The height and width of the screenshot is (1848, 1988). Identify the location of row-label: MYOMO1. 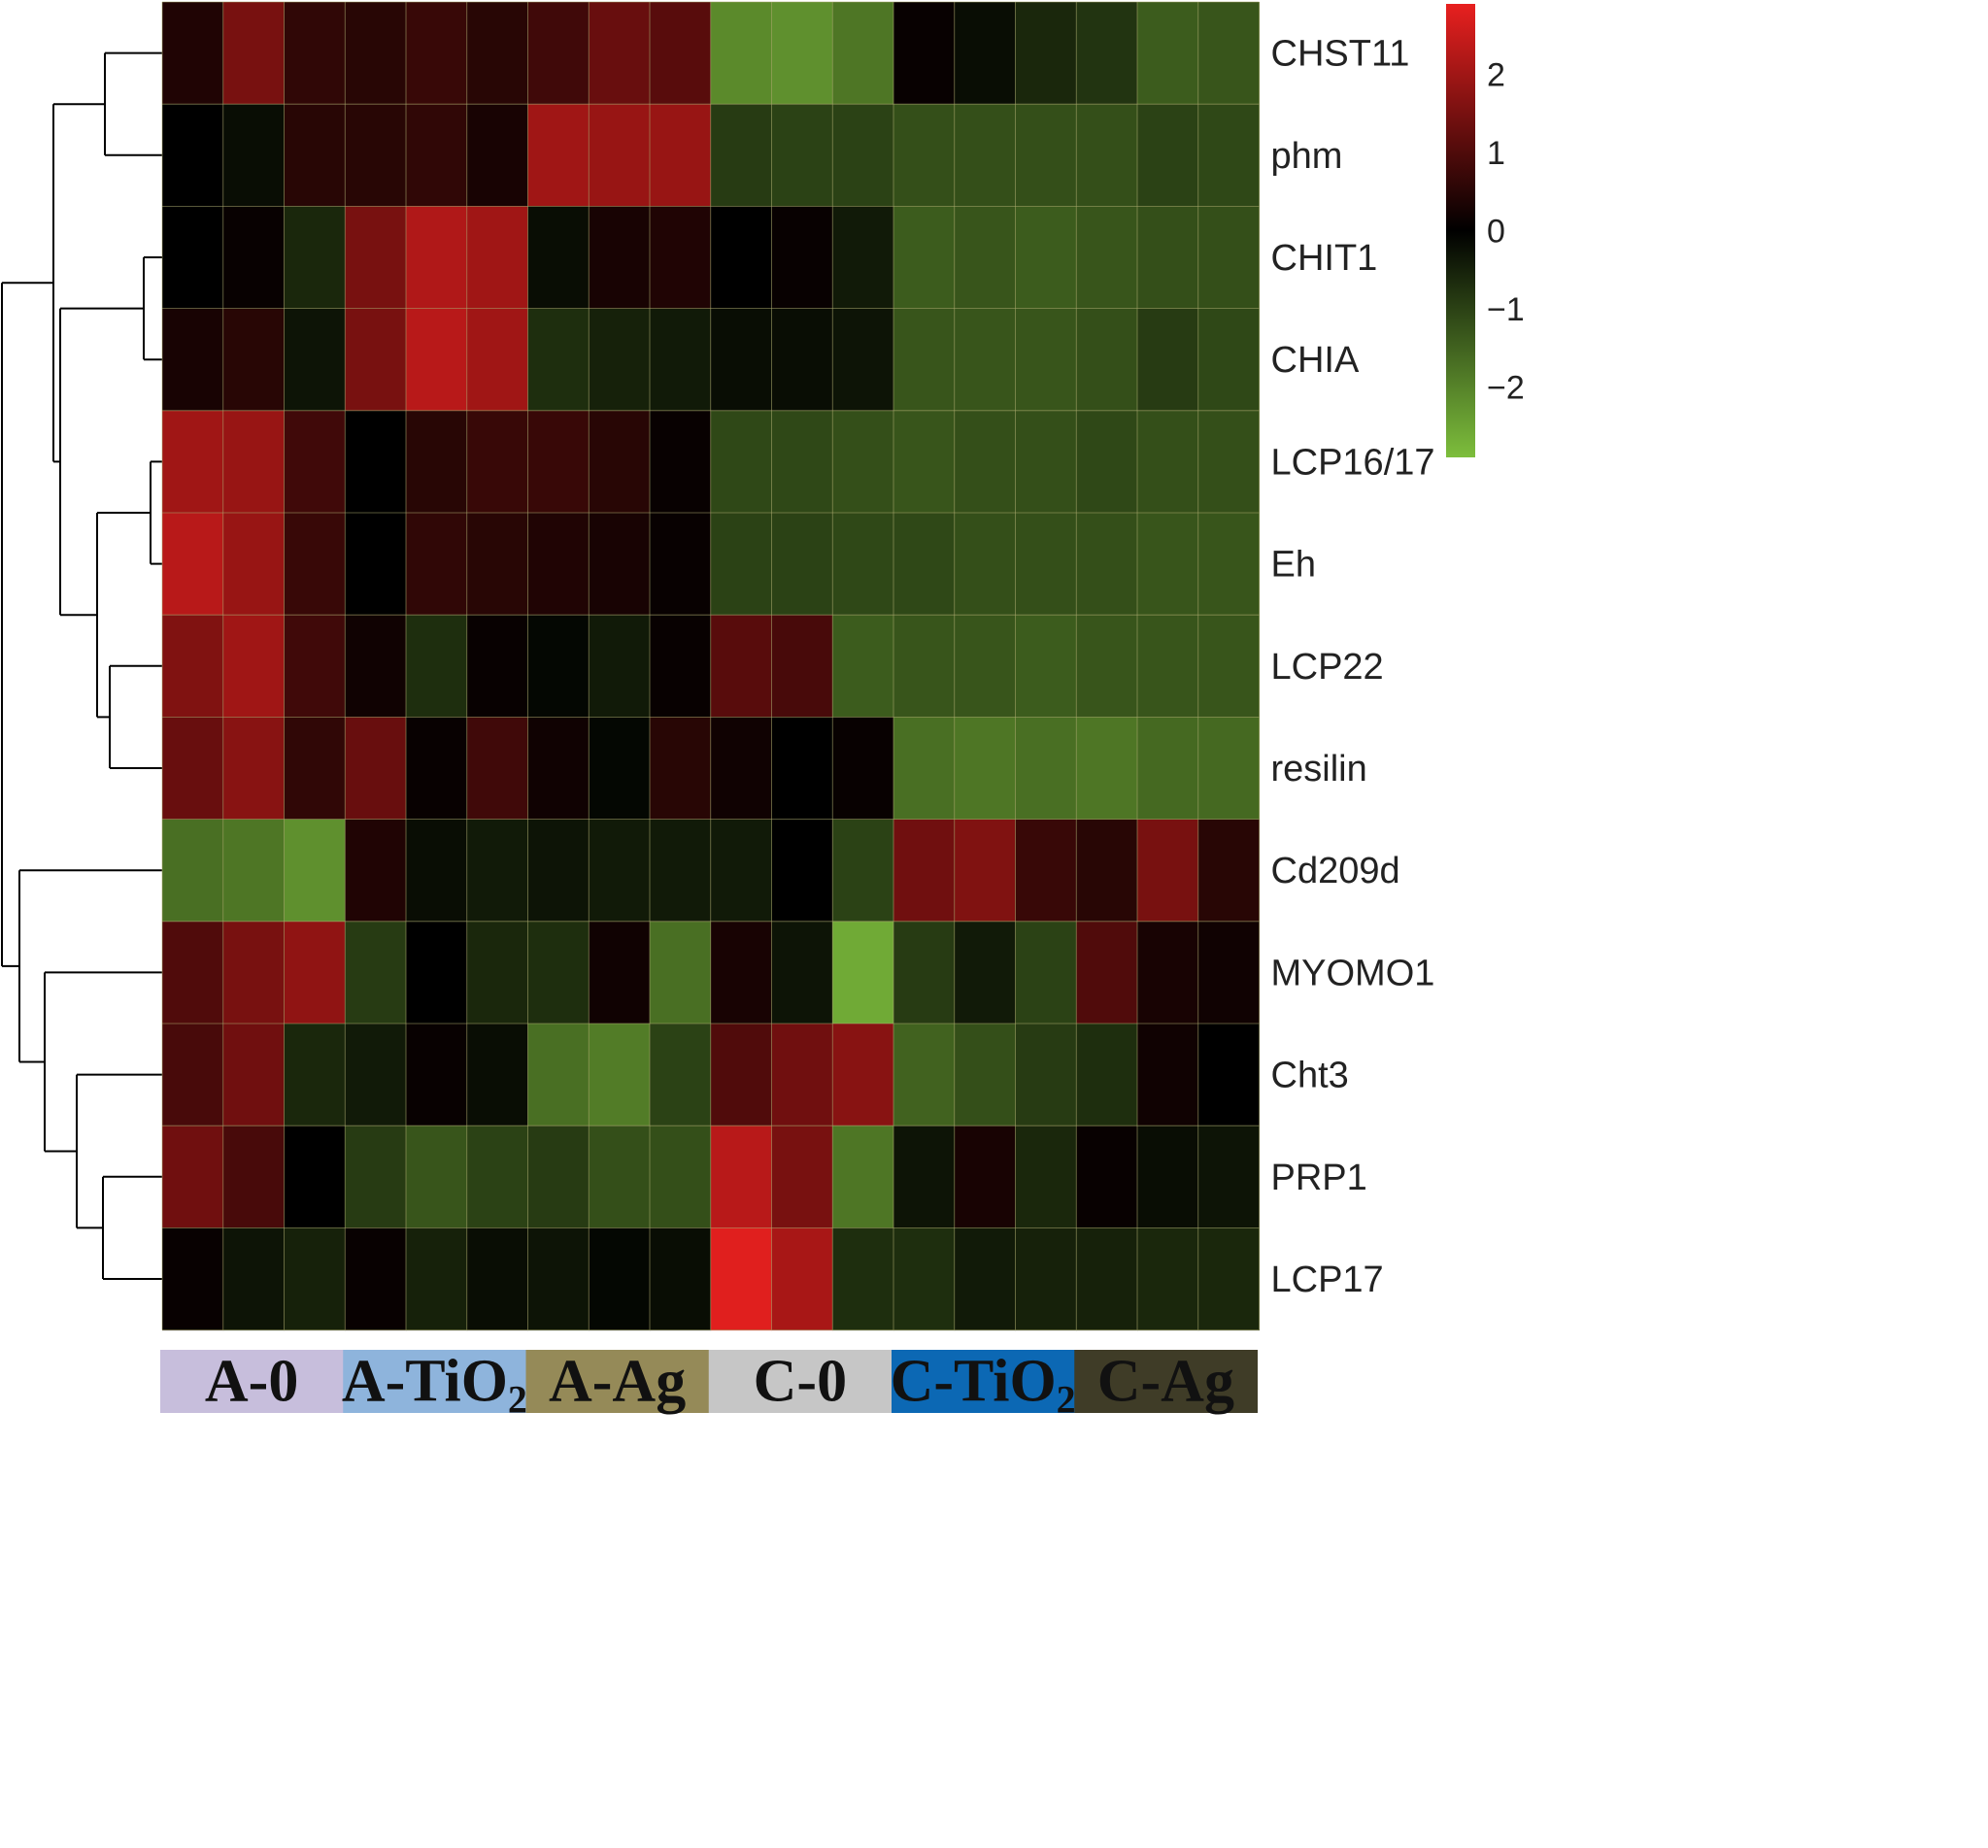
(1353, 973).